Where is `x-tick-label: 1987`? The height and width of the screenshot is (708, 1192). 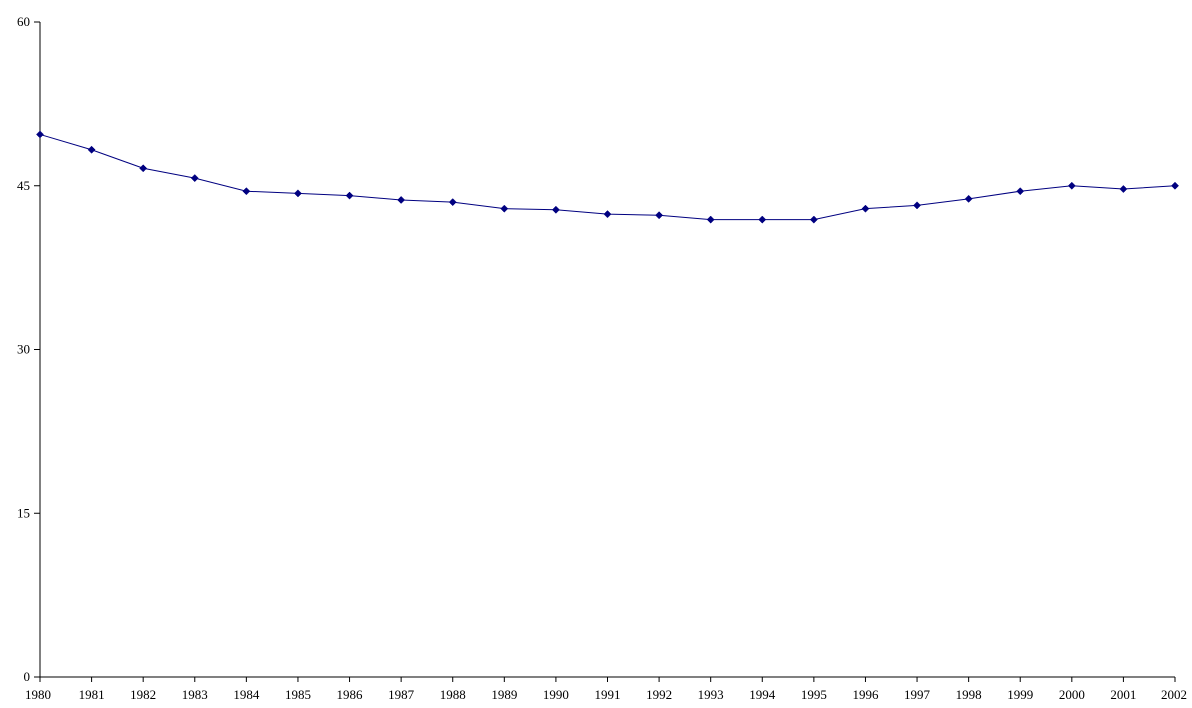 x-tick-label: 1987 is located at coordinates (401, 694).